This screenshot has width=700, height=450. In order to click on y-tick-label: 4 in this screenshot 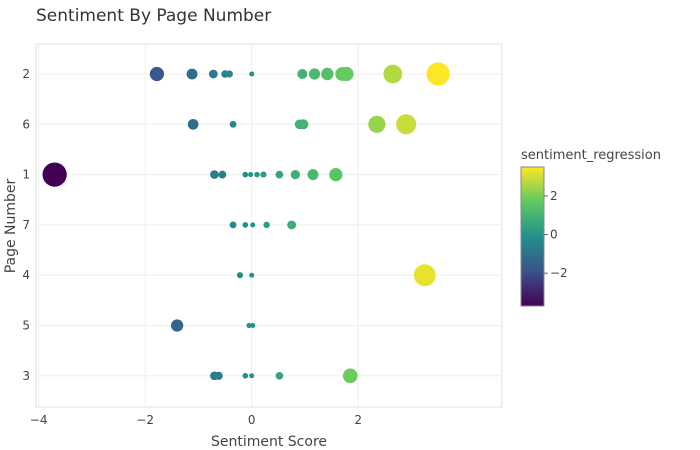, I will do `click(26, 275)`.